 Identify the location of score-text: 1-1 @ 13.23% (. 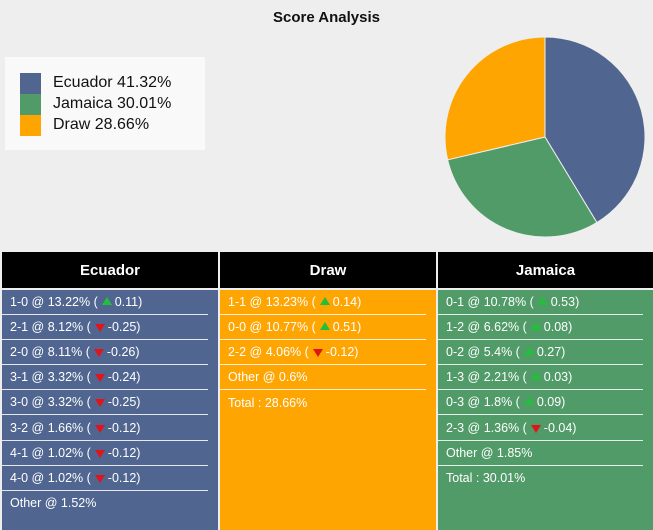
(272, 302).